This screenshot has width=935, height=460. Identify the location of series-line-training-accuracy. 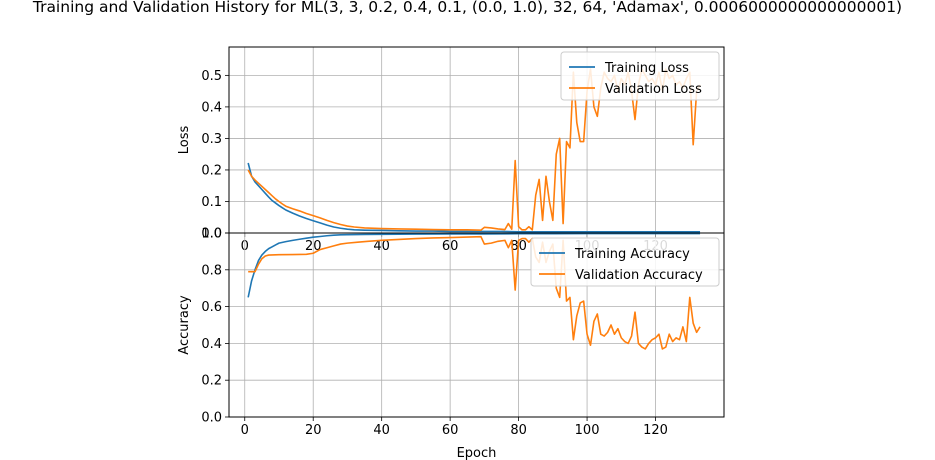
(474, 265).